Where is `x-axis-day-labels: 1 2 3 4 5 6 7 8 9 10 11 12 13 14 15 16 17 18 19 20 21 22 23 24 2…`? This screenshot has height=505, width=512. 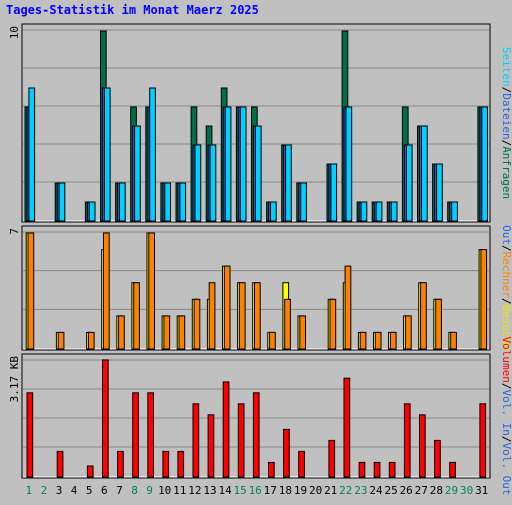
x-axis-day-labels: 1 2 3 4 5 6 7 8 9 10 11 12 13 14 15 16 17 18 19 20 21 22 23 24 2… is located at coordinates (256, 490).